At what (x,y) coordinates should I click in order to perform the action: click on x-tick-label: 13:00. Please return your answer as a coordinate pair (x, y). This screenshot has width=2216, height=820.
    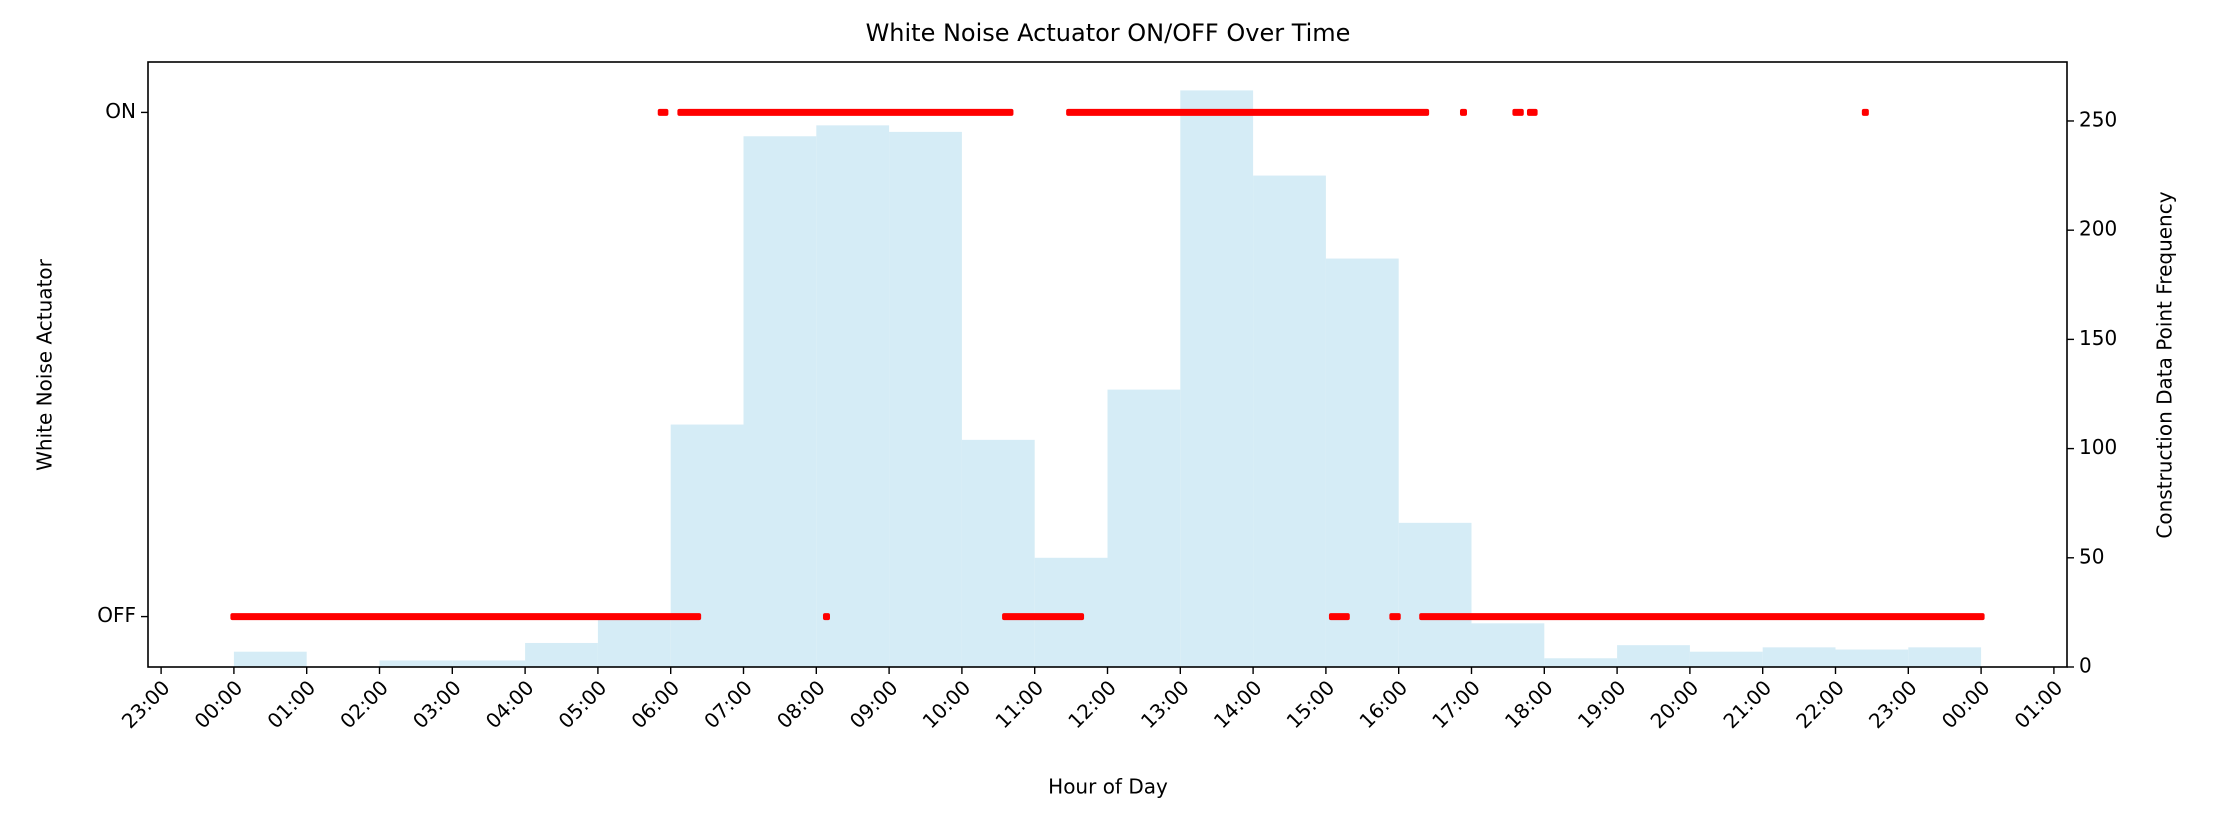
    Looking at the image, I should click on (1165, 704).